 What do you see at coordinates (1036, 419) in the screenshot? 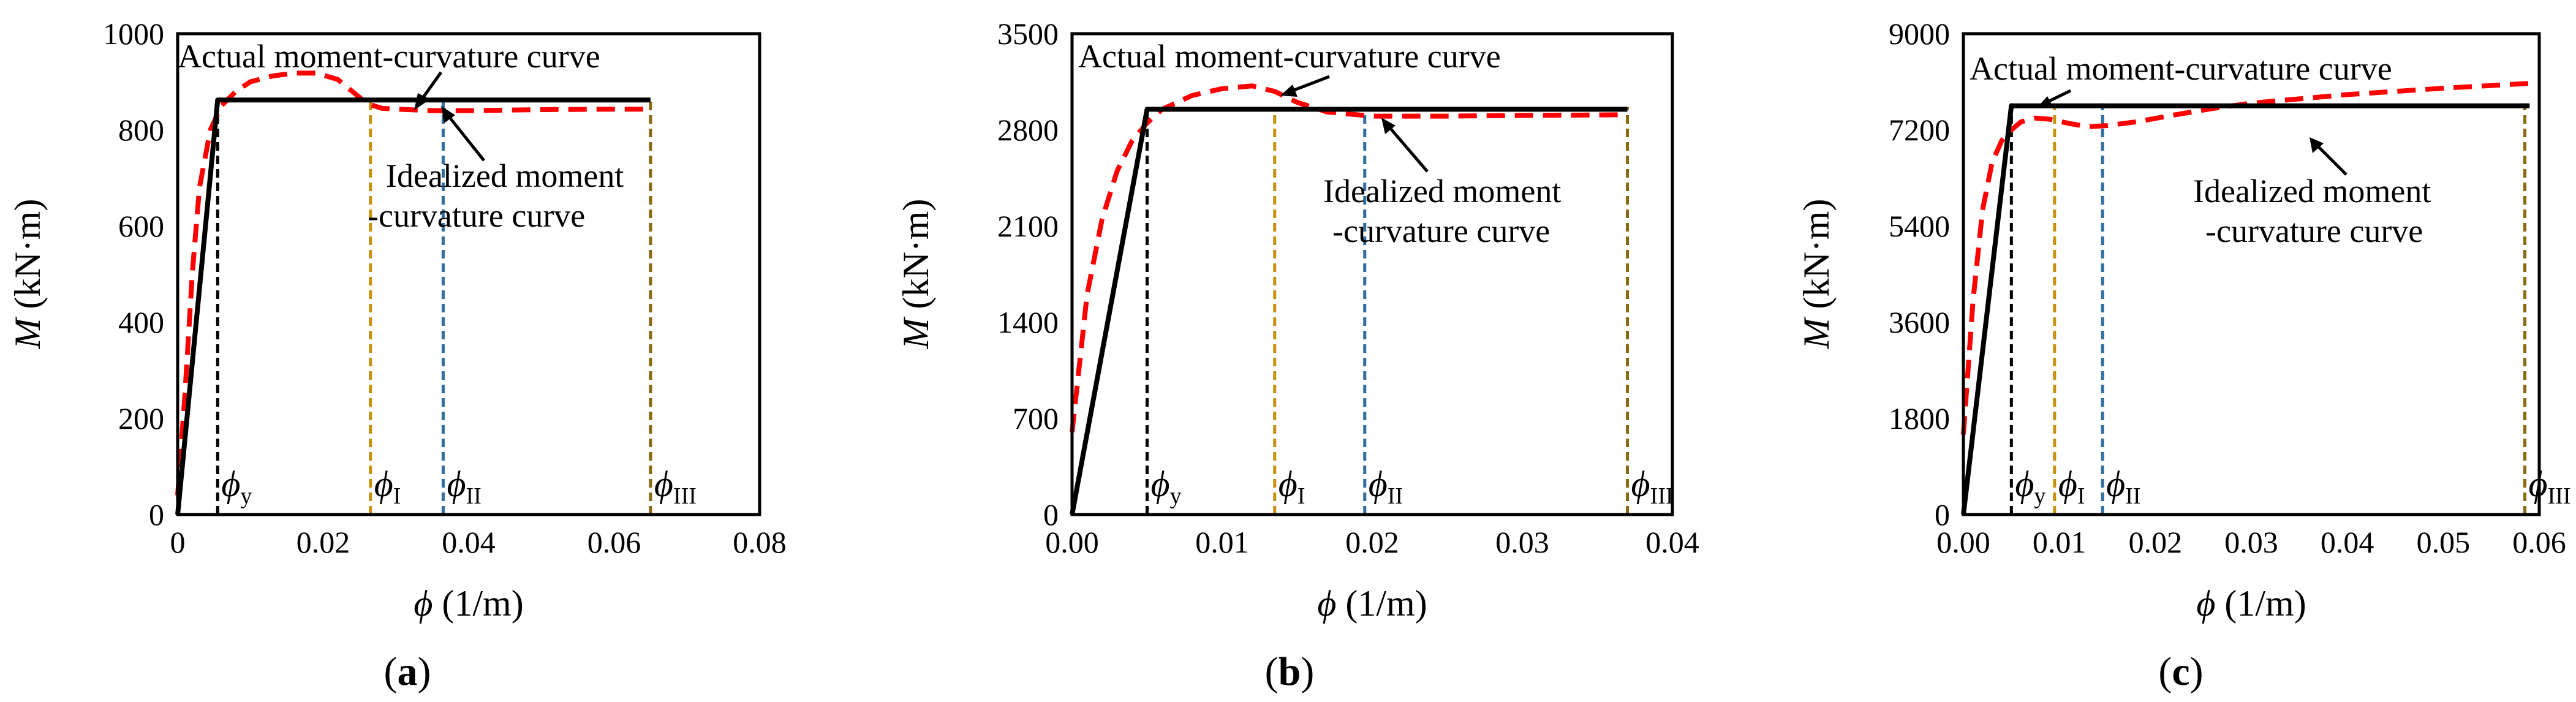
I see `panel-b-ytick-label: 700` at bounding box center [1036, 419].